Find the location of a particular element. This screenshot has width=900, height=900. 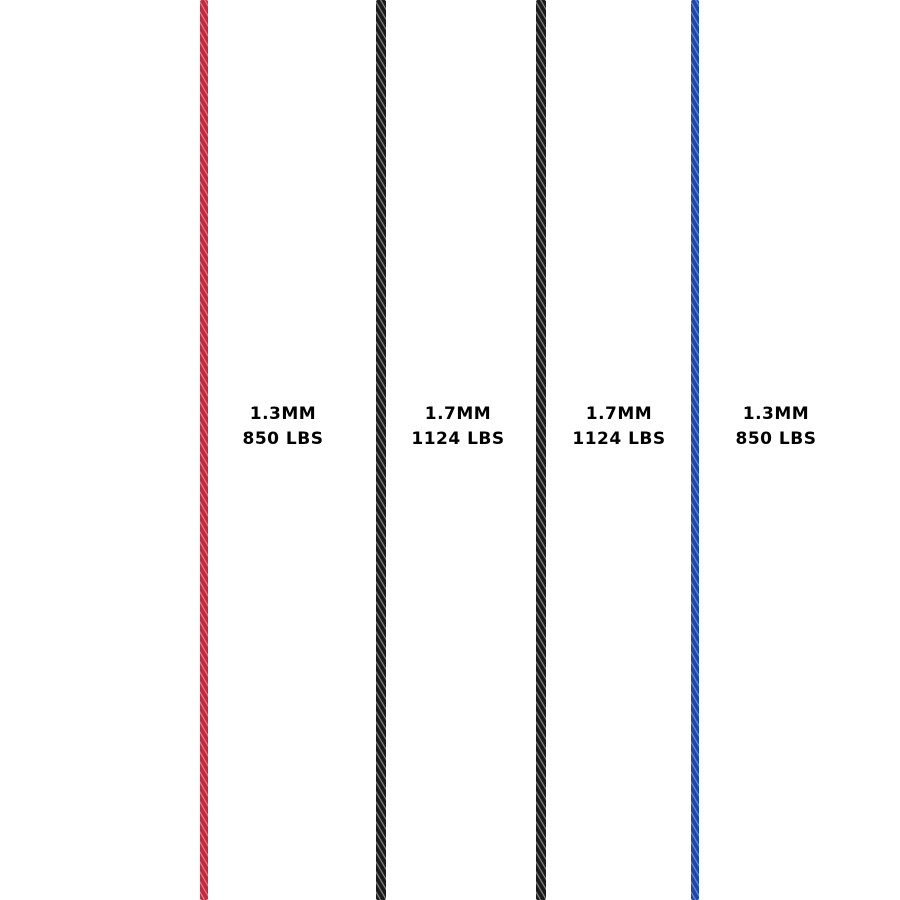

rope-label-4: 1.3MM 850 LBS is located at coordinates (776, 427).